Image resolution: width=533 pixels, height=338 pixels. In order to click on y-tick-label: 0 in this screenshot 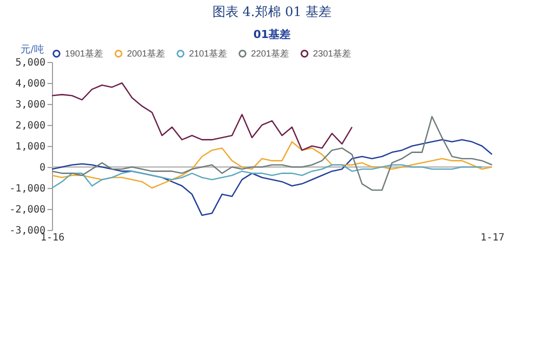, I will do `click(42, 168)`.